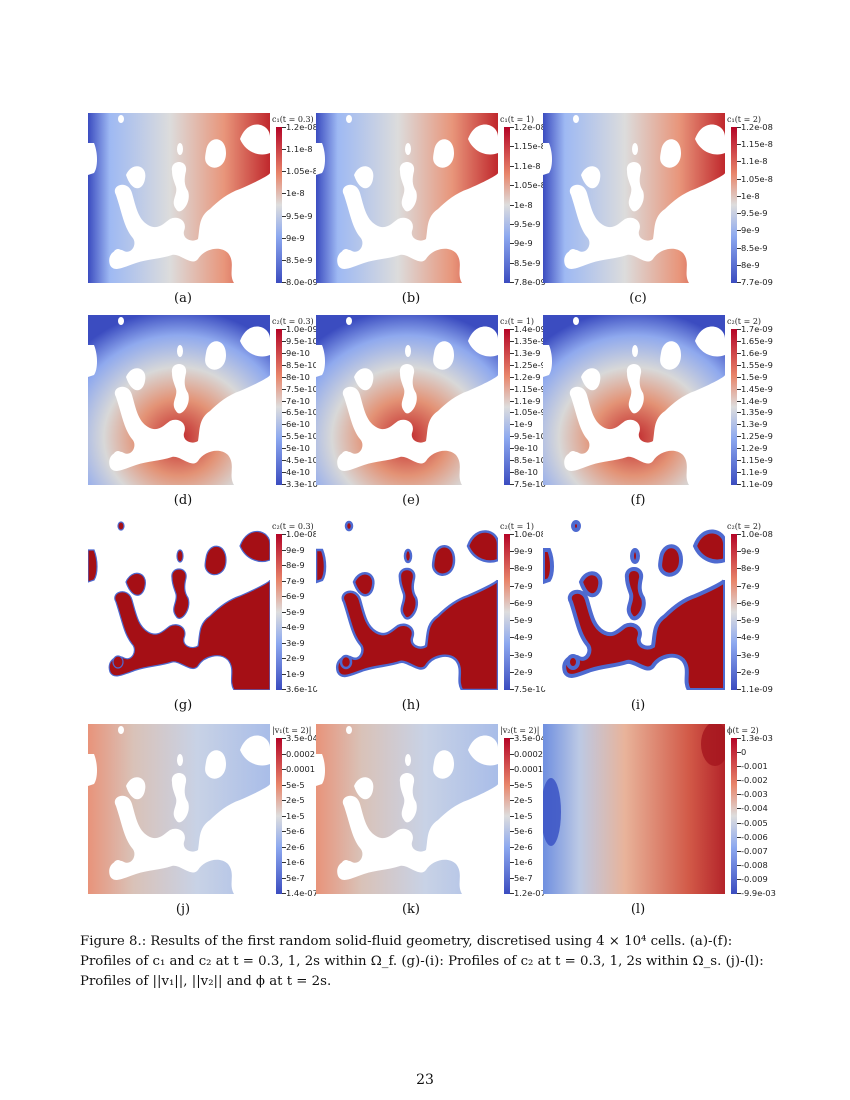 Image resolution: width=850 pixels, height=1100 pixels. I want to click on colorbar-k, so click(507, 816).